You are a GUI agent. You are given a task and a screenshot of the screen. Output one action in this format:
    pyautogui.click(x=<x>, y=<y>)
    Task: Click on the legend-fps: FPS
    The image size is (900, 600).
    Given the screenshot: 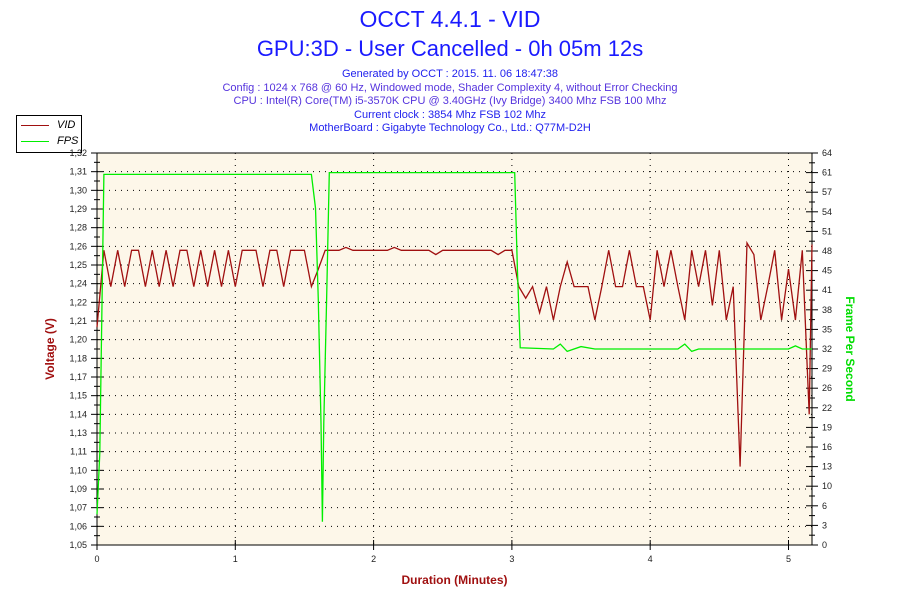 What is the action you would take?
    pyautogui.click(x=49, y=141)
    